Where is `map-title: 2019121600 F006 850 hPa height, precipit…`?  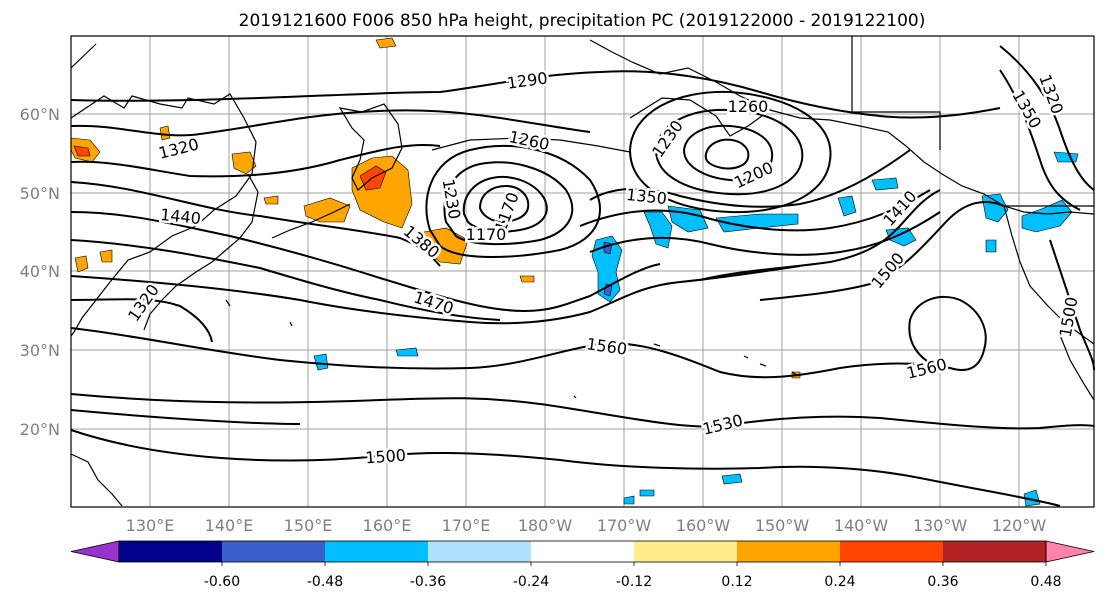
map-title: 2019121600 F006 850 hPa height, precipit… is located at coordinates (582, 21).